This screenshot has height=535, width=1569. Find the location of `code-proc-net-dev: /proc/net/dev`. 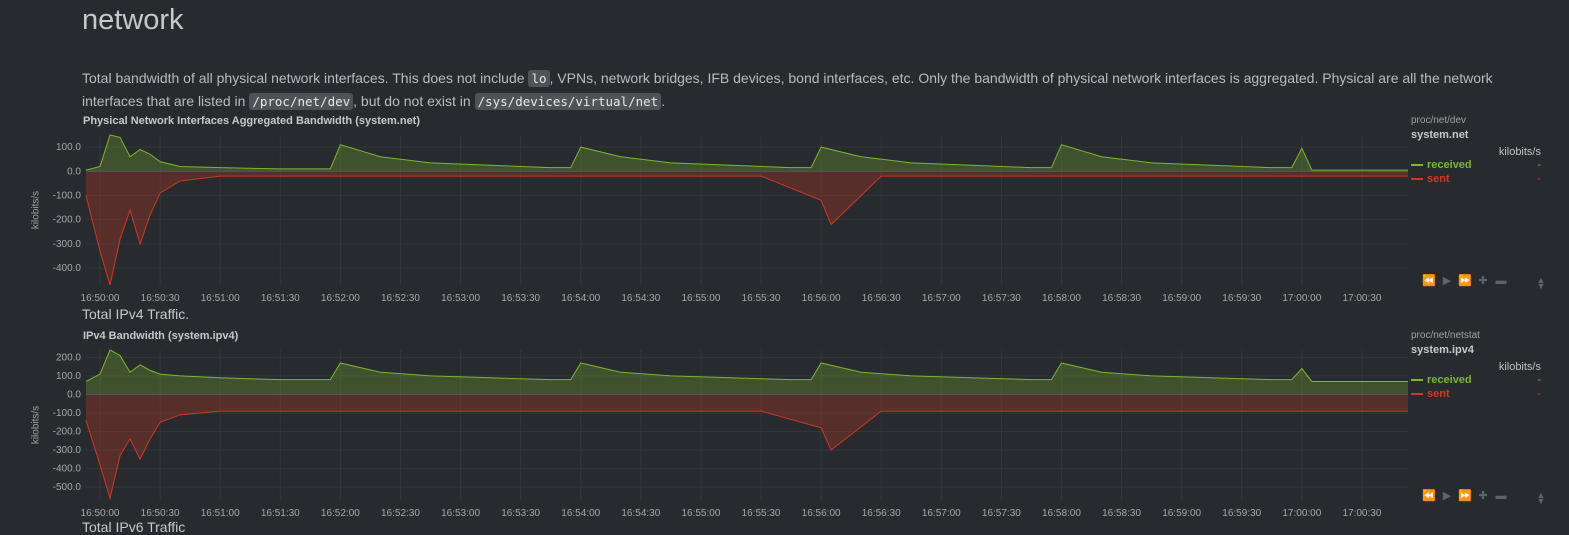

code-proc-net-dev: /proc/net/dev is located at coordinates (301, 101).